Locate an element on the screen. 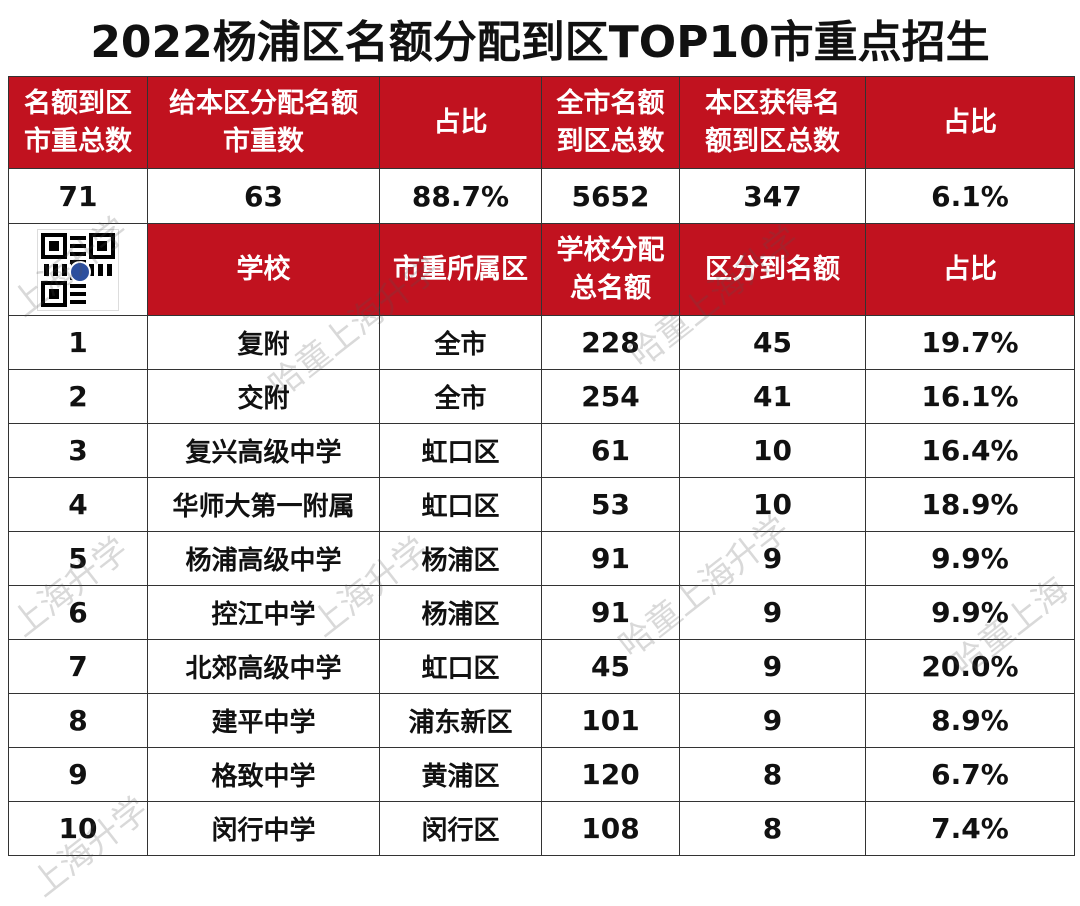  cell-school: 复兴高级中学 is located at coordinates (263, 450).